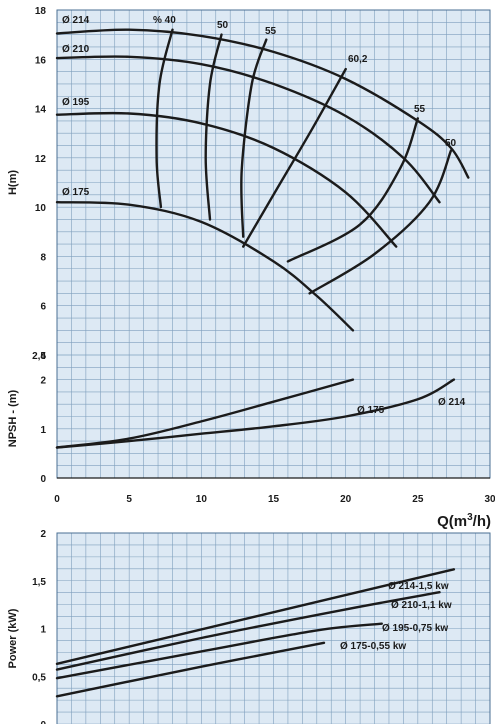 This screenshot has width=495, height=724. Describe the element at coordinates (129, 499) in the screenshot. I see `x-tick-label: 5` at that location.